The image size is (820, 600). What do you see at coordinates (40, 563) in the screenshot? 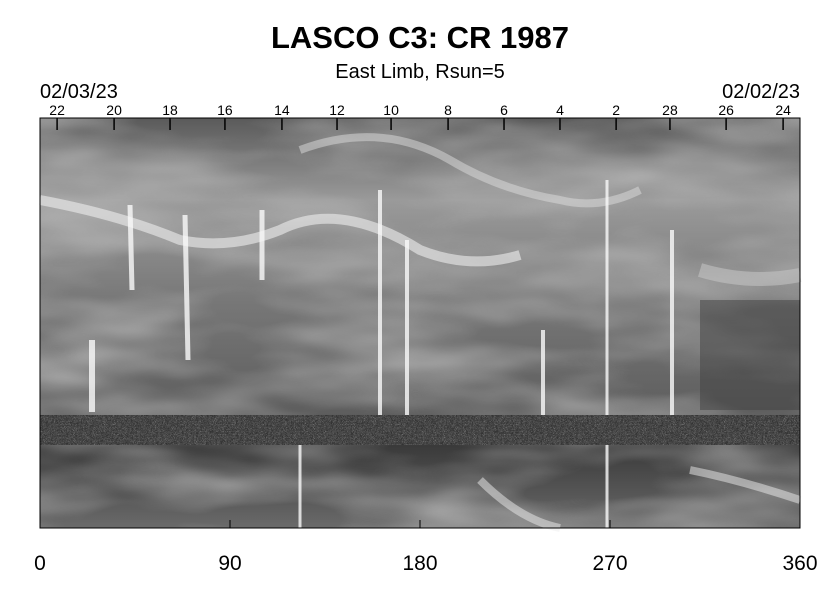
I see `x-tick-label: 0` at bounding box center [40, 563].